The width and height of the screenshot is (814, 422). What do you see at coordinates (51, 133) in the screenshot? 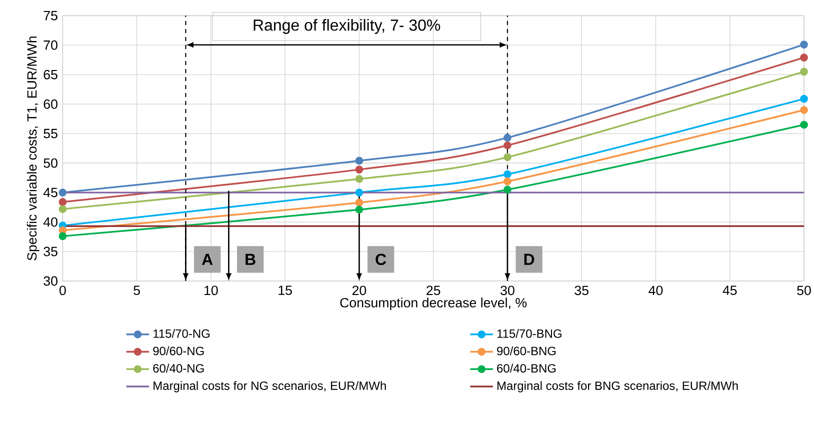
I see `y-tick-label: 55` at bounding box center [51, 133].